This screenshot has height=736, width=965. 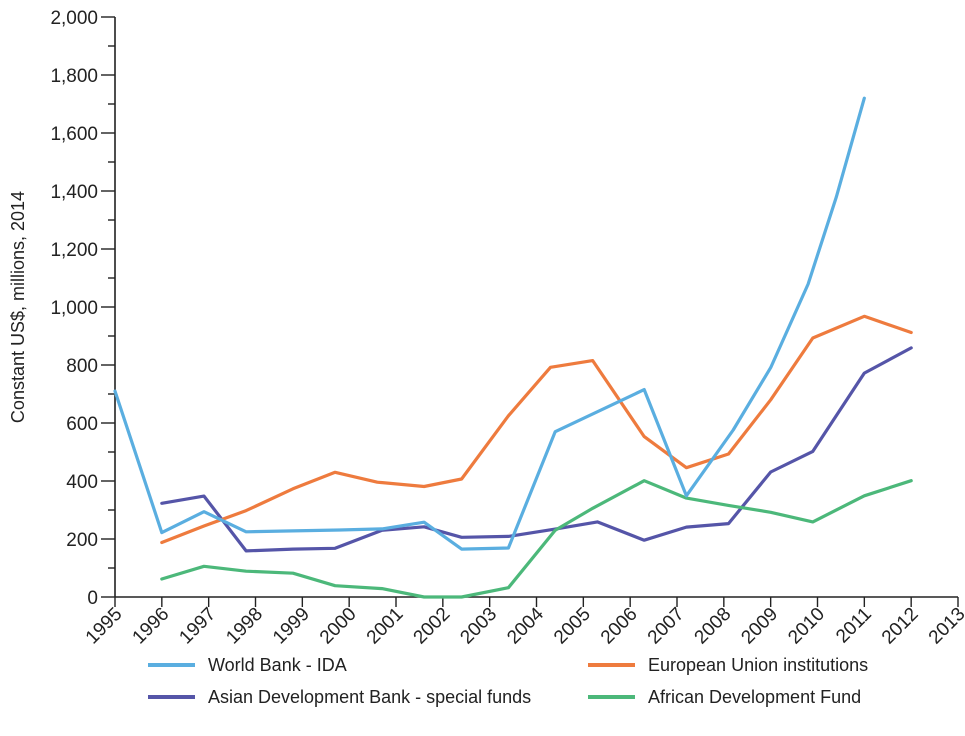 I want to click on y-tick-label: 400, so click(x=82, y=482).